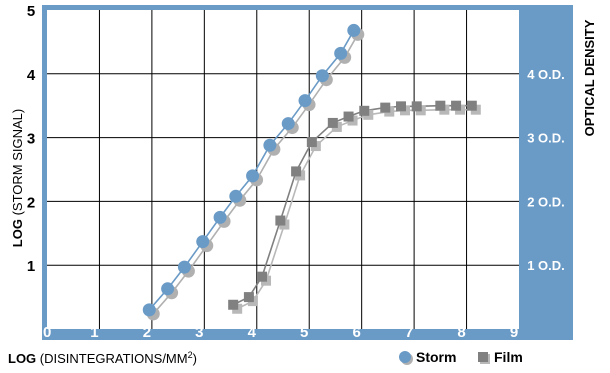  I want to click on y-axis-title-left: LOG (STORM SIGNAL), so click(17, 178).